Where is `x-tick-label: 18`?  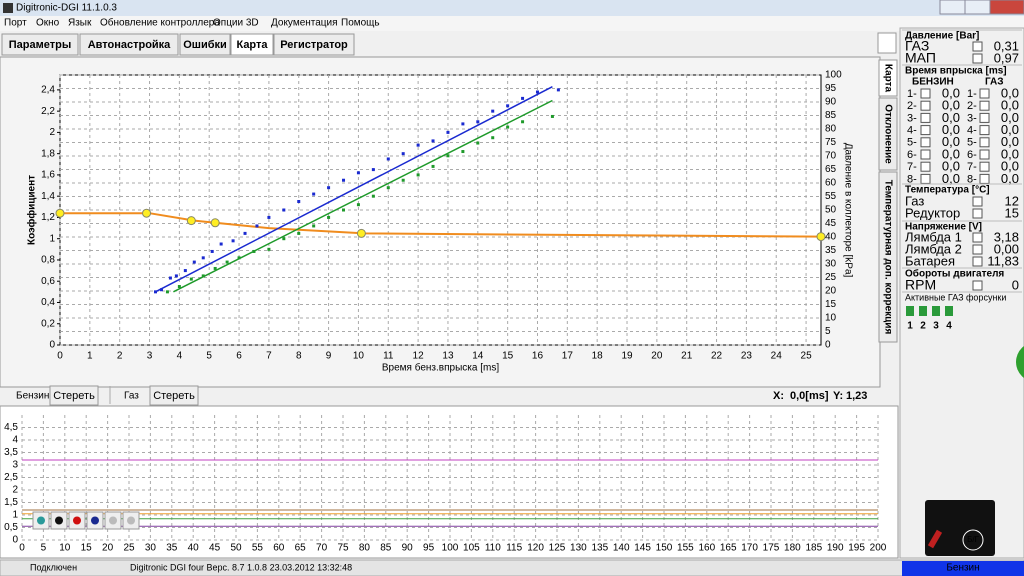
x-tick-label: 18 is located at coordinates (598, 356).